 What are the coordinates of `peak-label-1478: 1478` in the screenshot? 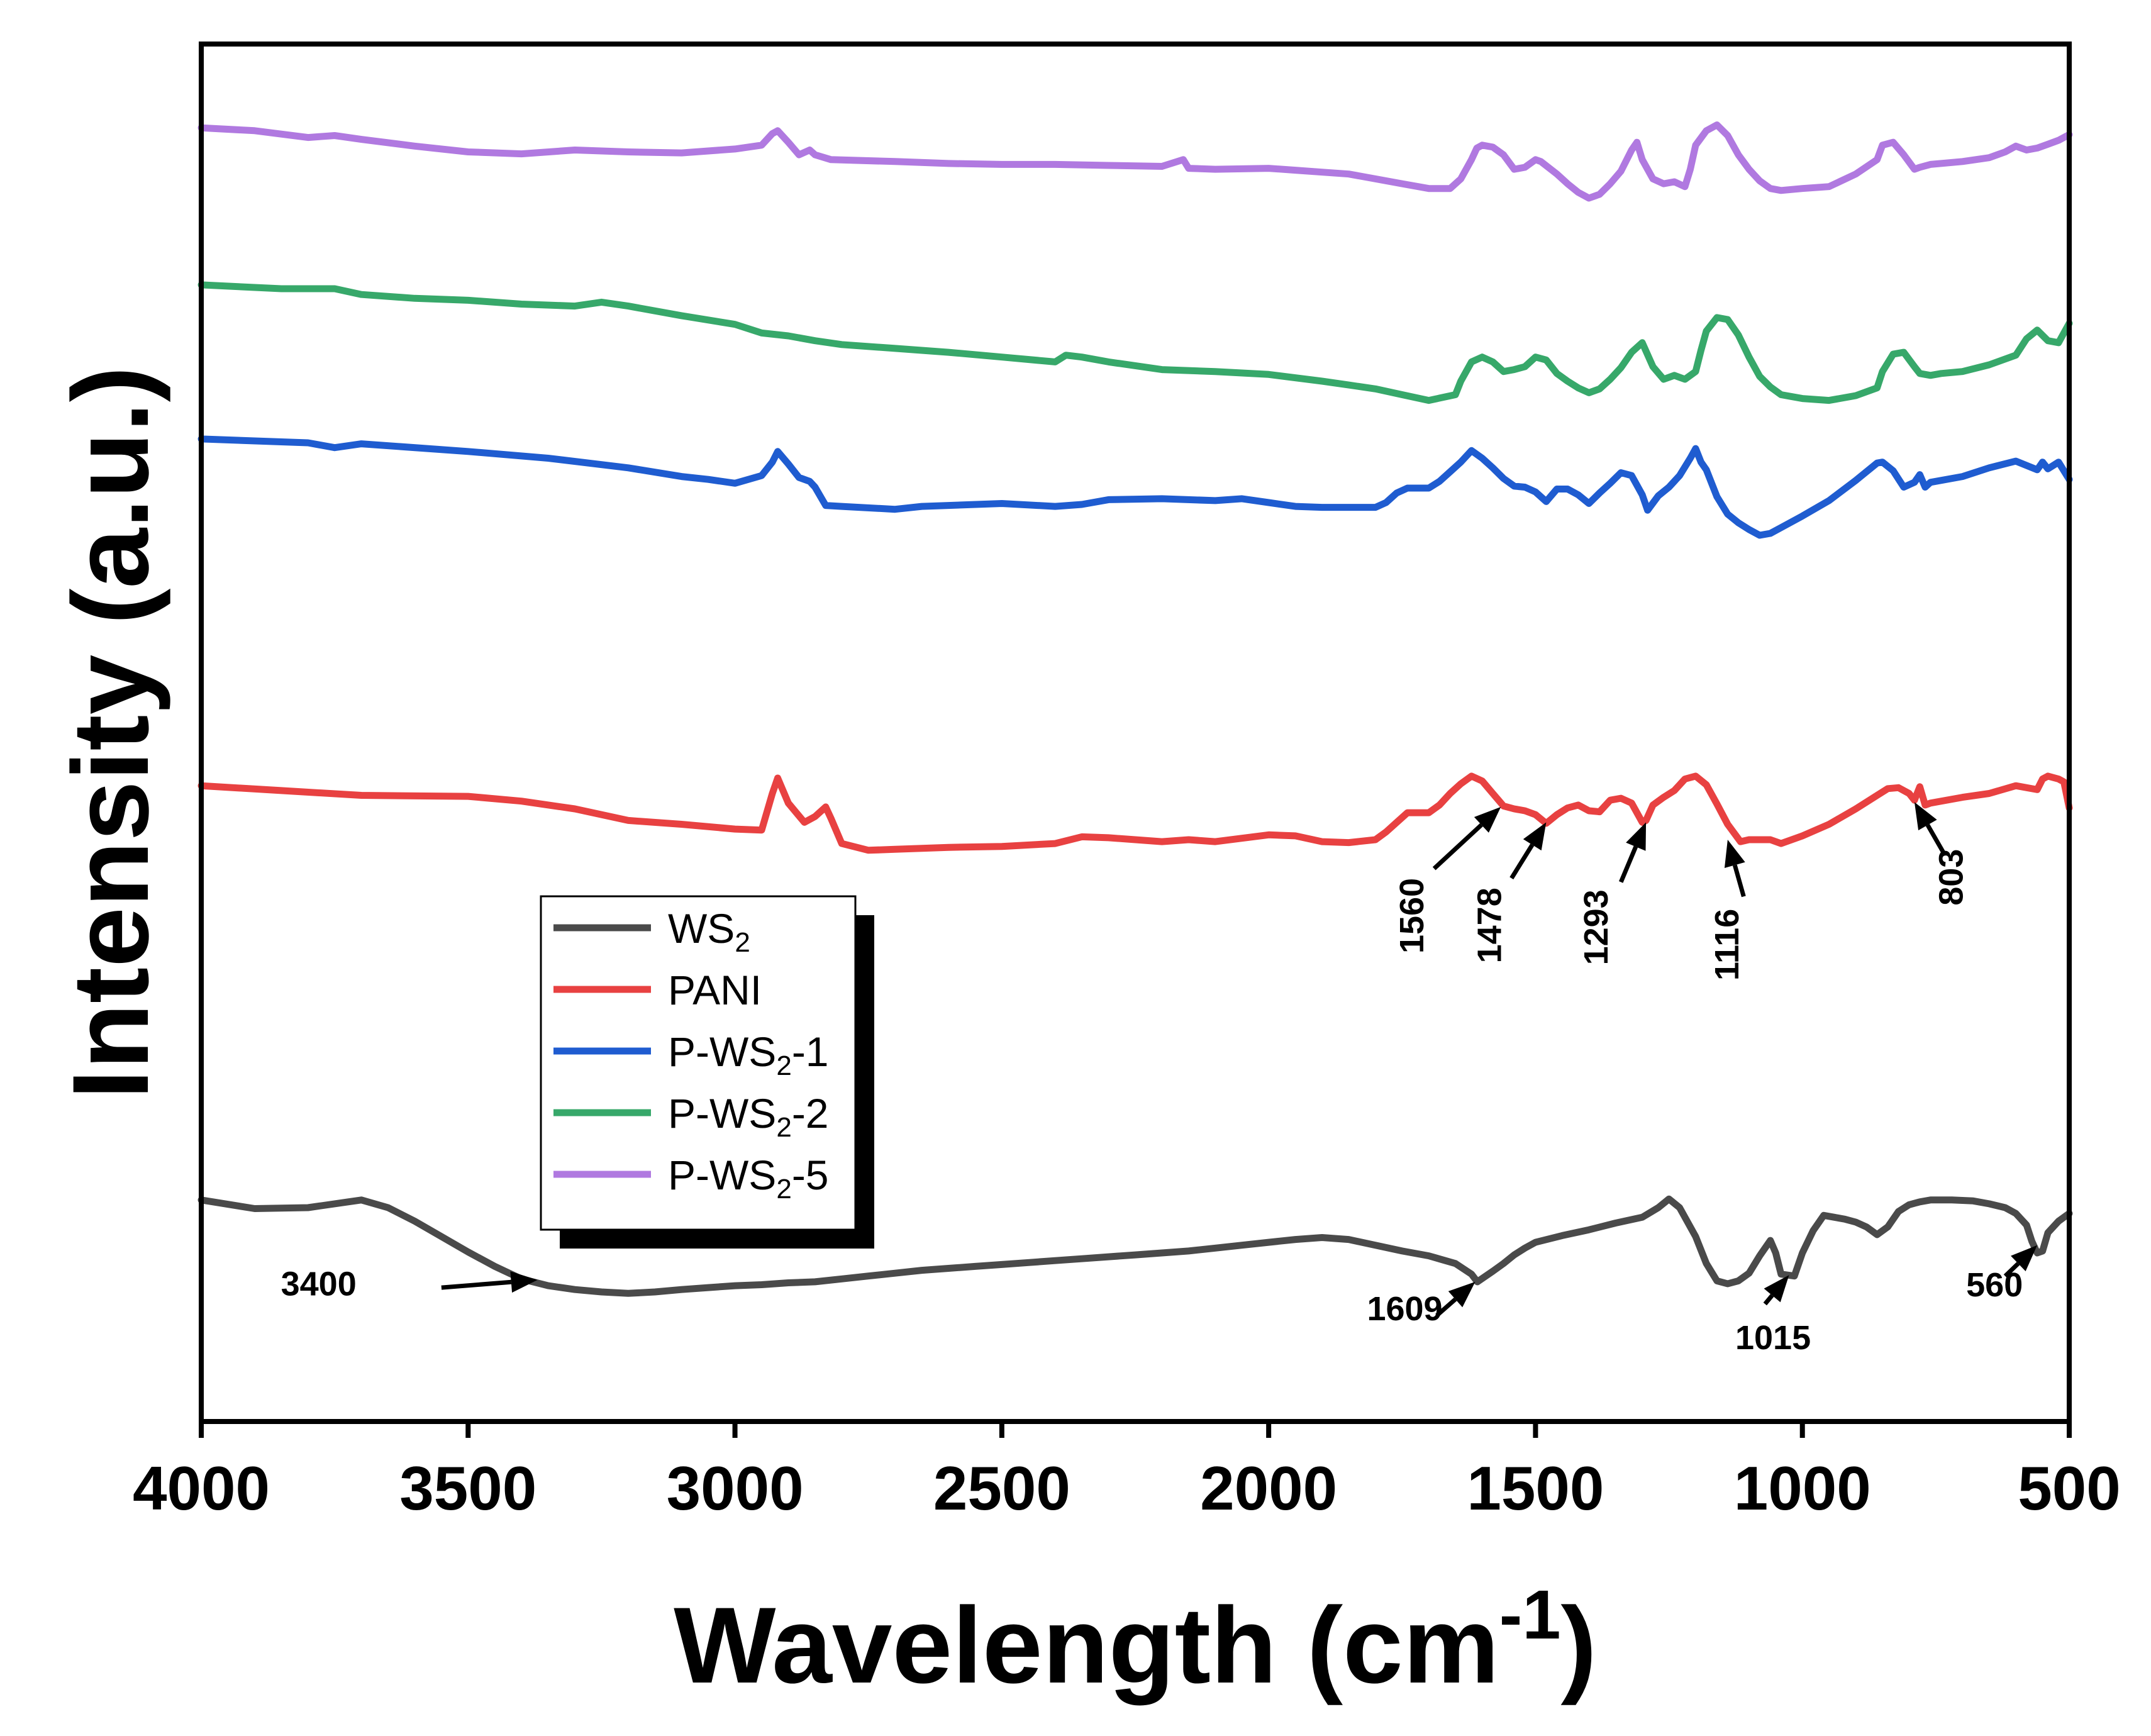 It's located at (1489, 925).